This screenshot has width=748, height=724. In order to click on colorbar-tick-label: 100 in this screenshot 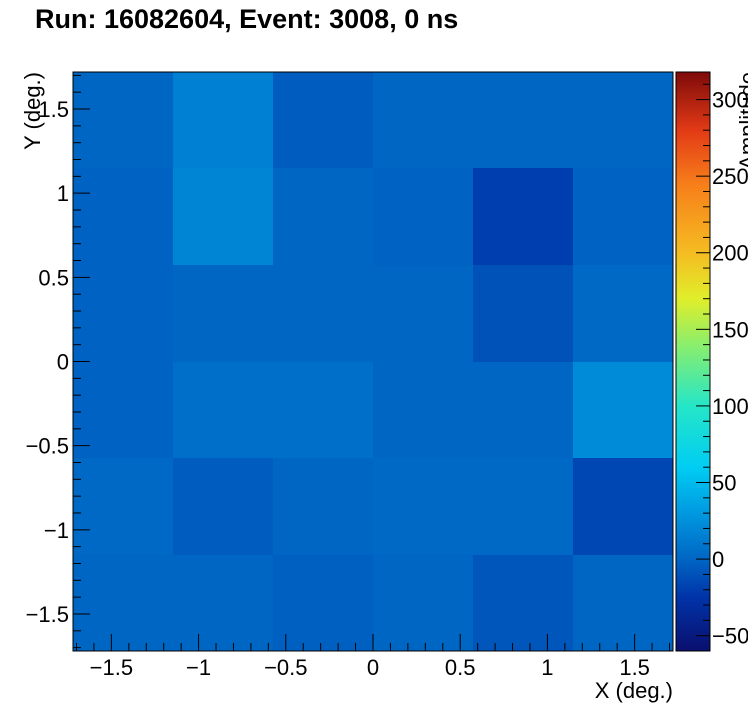, I will do `click(730, 406)`.